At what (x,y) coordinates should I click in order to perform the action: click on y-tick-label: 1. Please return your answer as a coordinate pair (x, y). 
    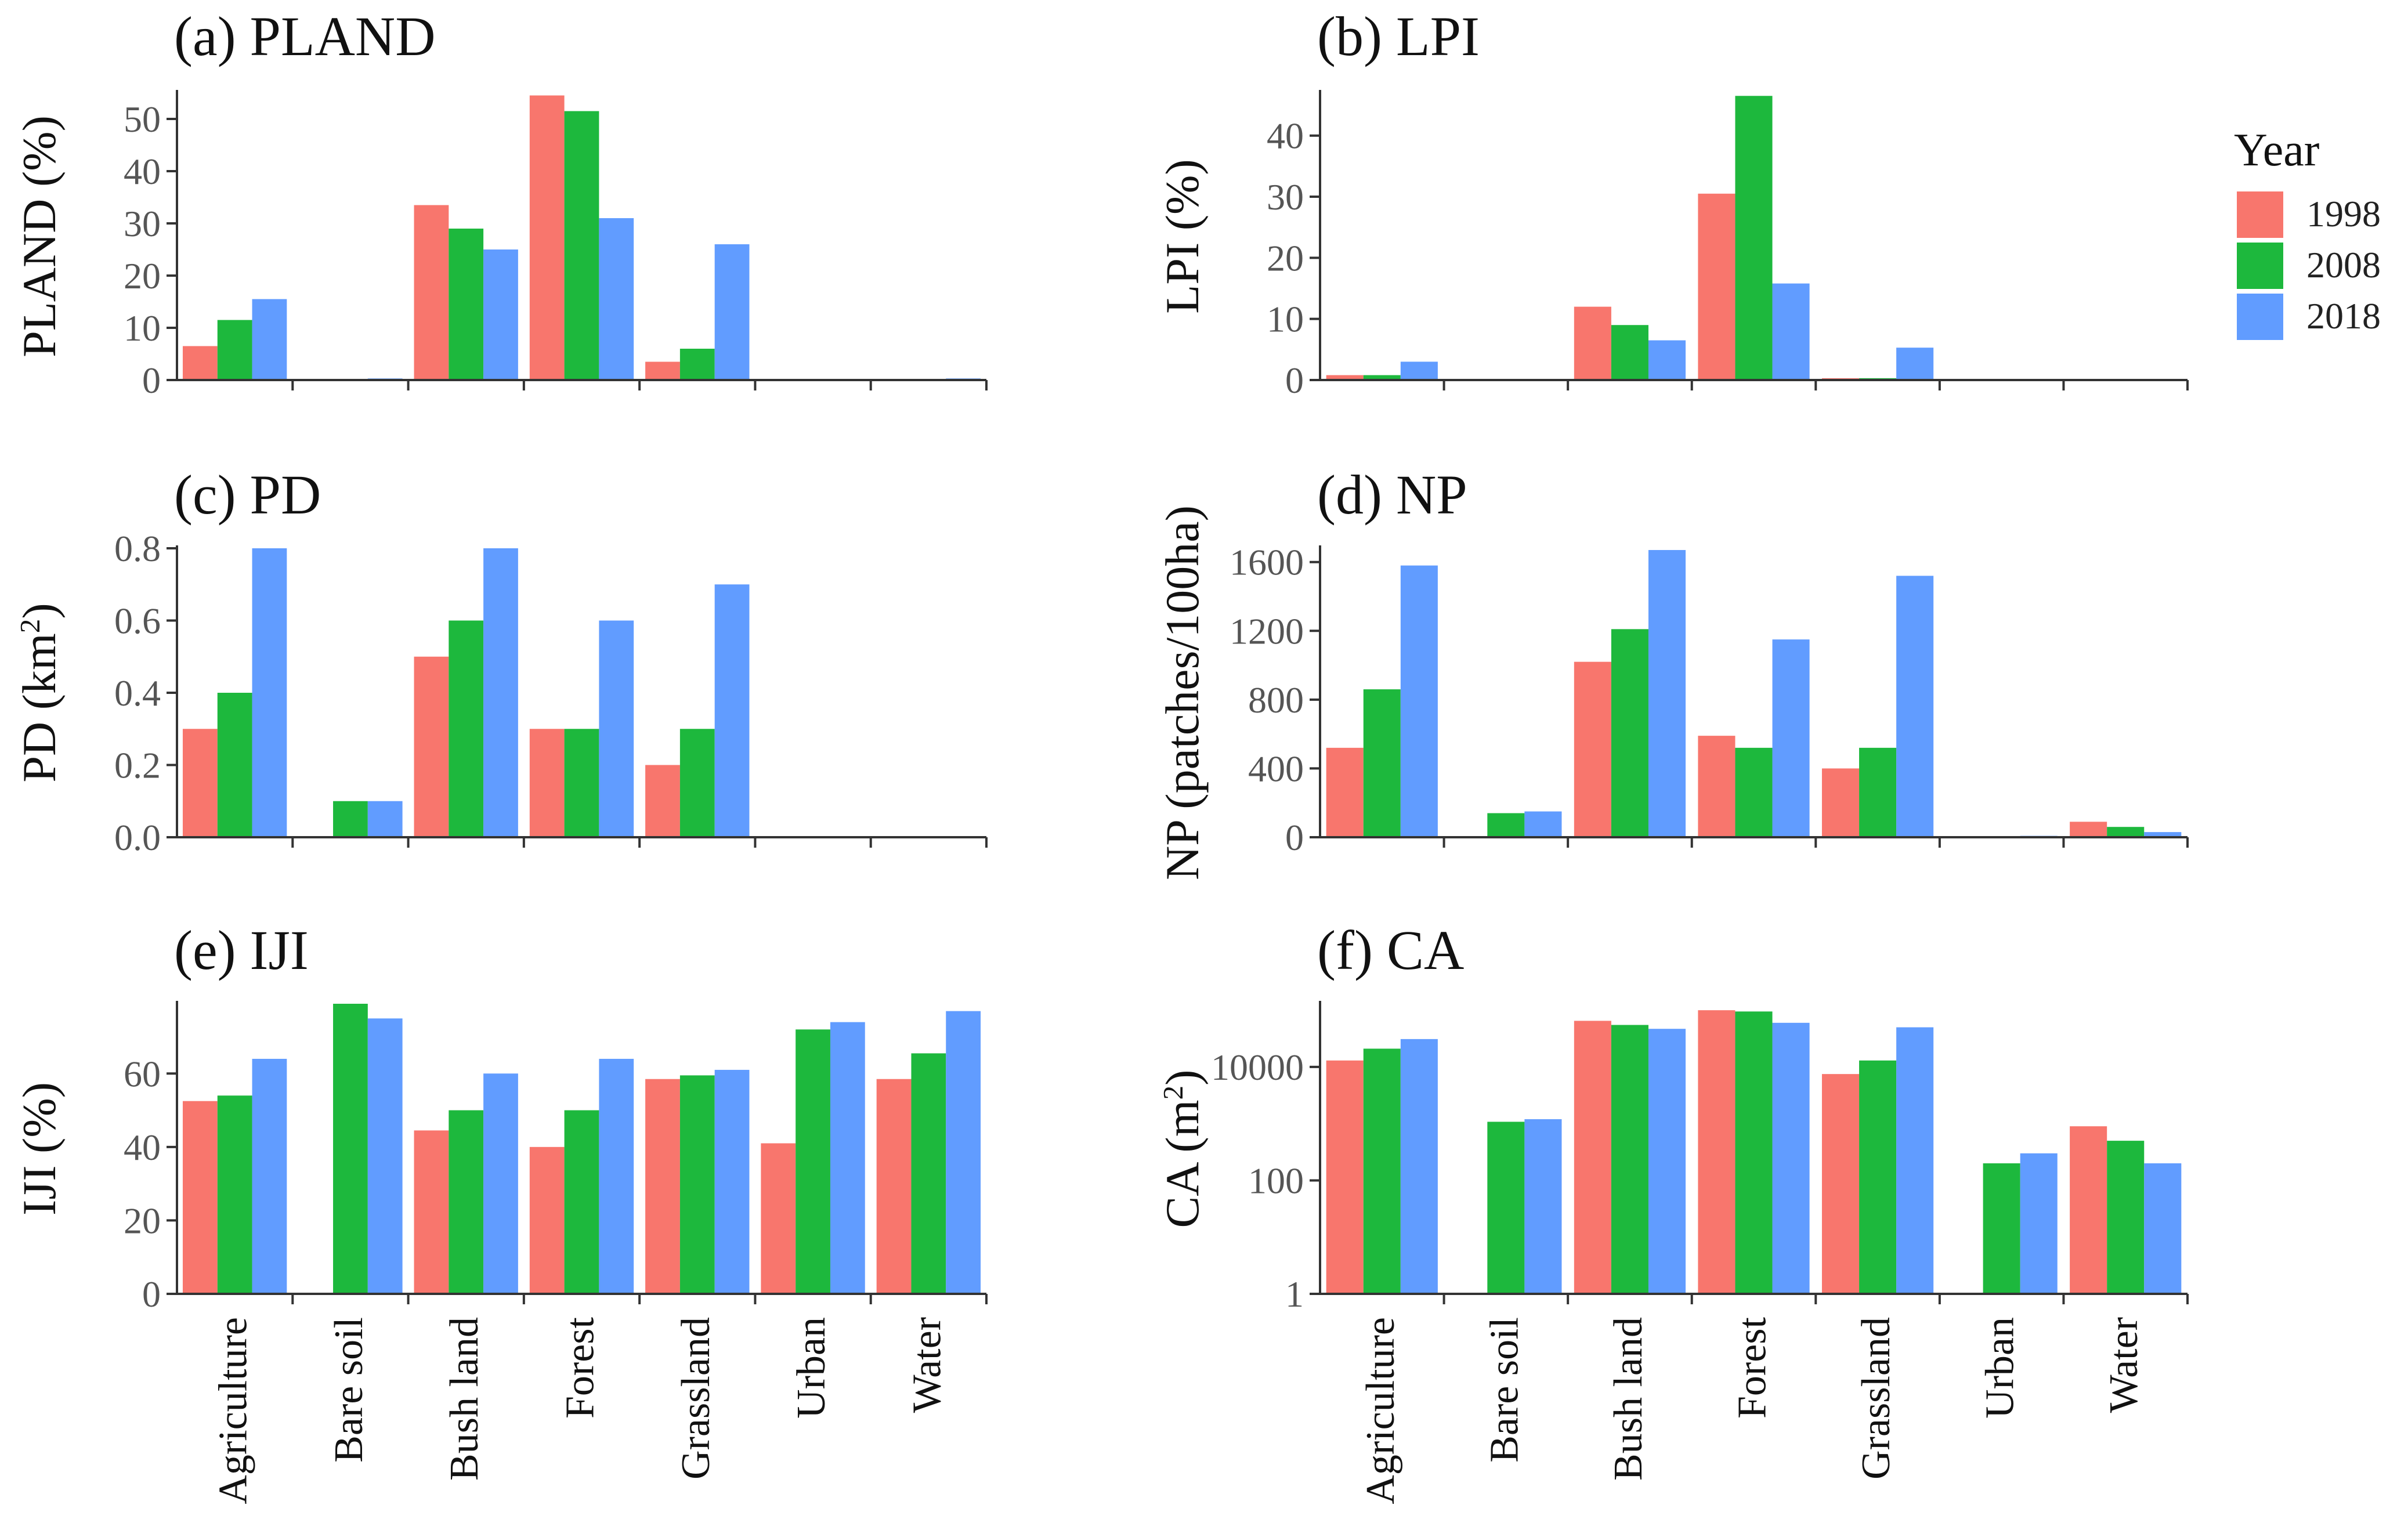
    Looking at the image, I should click on (1294, 1294).